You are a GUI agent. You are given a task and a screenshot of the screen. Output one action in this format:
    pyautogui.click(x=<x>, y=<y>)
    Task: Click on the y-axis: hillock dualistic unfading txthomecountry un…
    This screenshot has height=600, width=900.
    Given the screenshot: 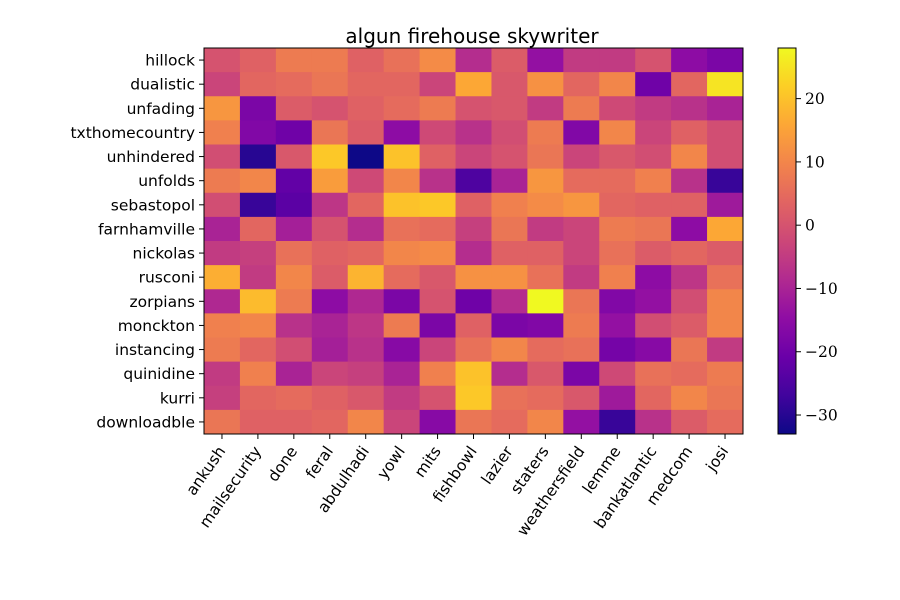 What is the action you would take?
    pyautogui.click(x=137, y=241)
    